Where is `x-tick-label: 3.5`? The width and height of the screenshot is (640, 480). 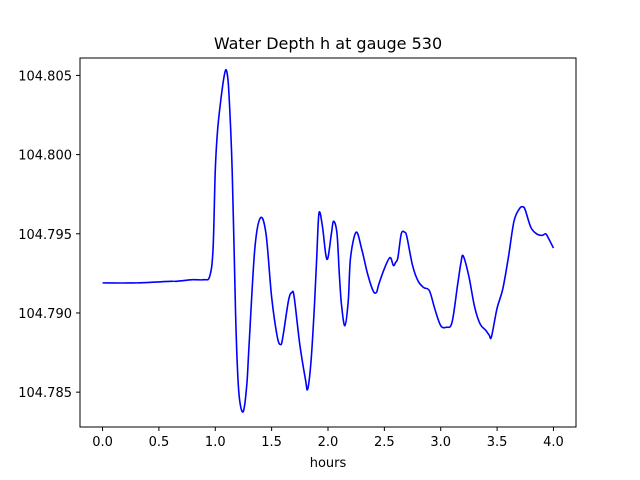 x-tick-label: 3.5 is located at coordinates (497, 442).